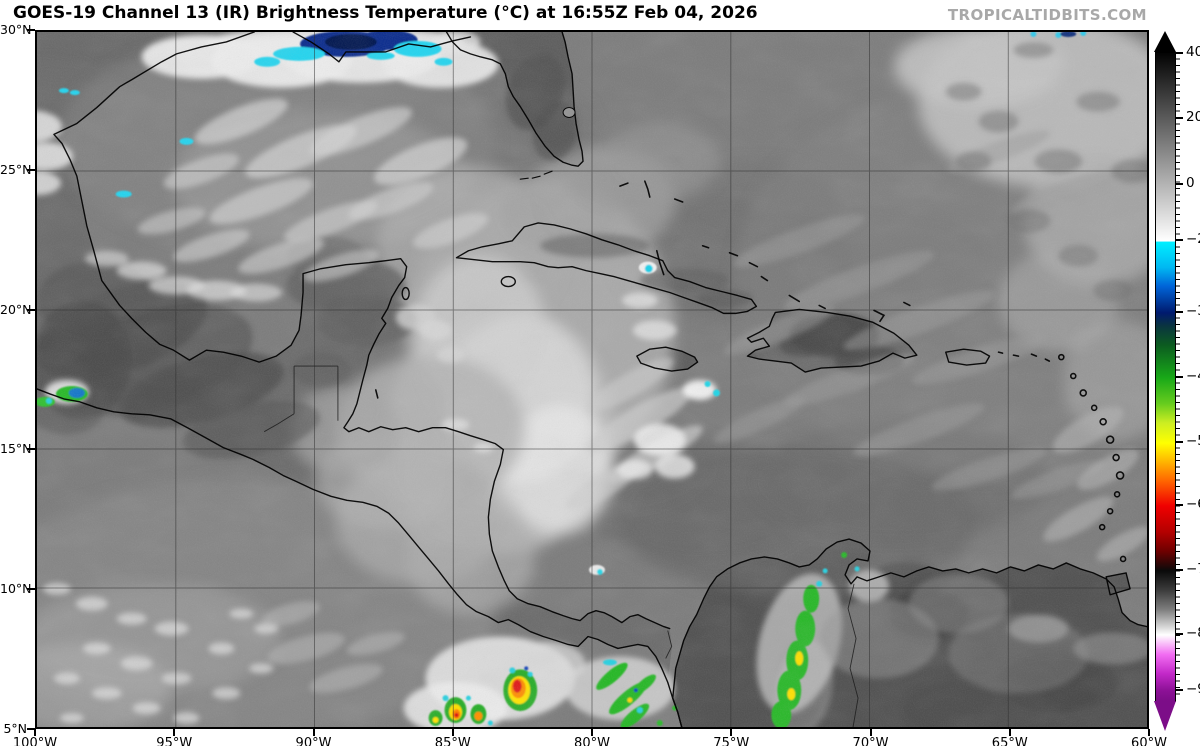 Image resolution: width=1200 pixels, height=746 pixels. I want to click on lat-label: 15°N, so click(16, 449).